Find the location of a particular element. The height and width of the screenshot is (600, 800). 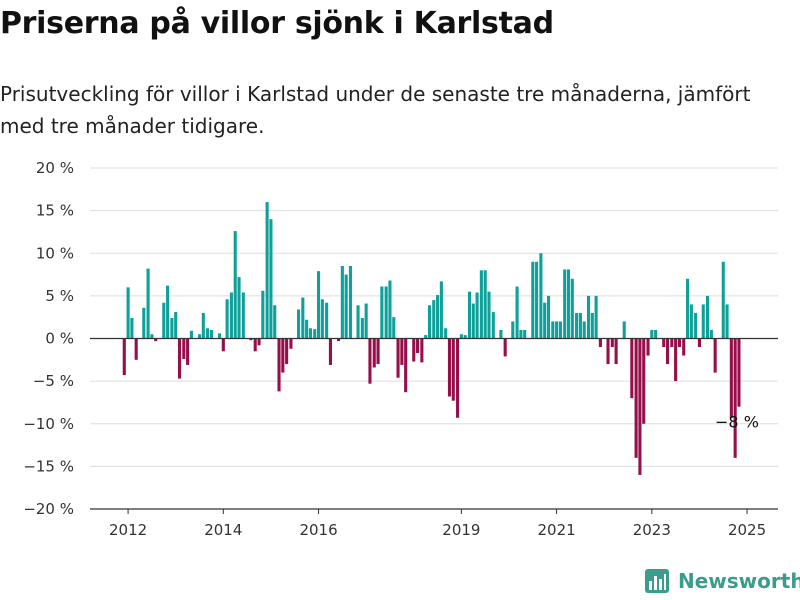

x-axis-tick-labels: 2012 2014 2016 2019 2021 2023 2025 is located at coordinates (437, 530).